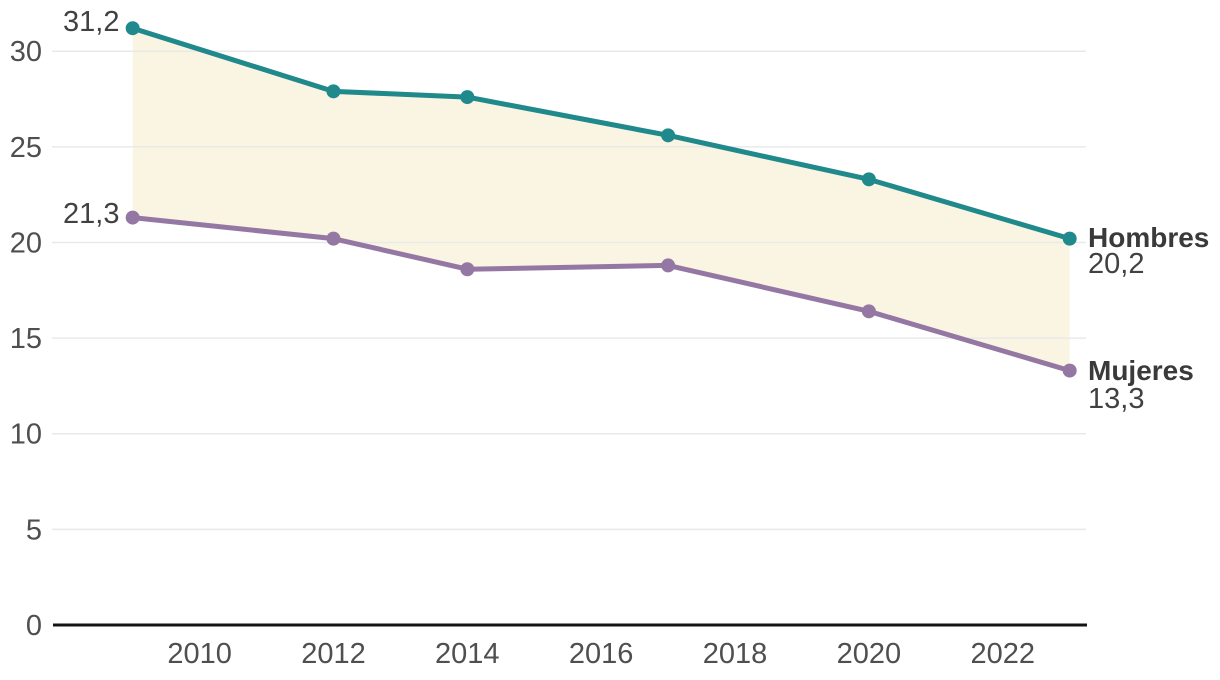 This screenshot has height=680, width=1220. What do you see at coordinates (26, 148) in the screenshot?
I see `y-tick-label: 25` at bounding box center [26, 148].